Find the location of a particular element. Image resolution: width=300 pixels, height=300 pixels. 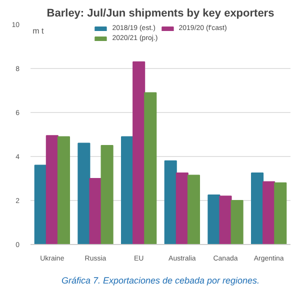

text: Gráfica 7. Exportaciones de cebada por regiones. is located at coordinates (160, 281).